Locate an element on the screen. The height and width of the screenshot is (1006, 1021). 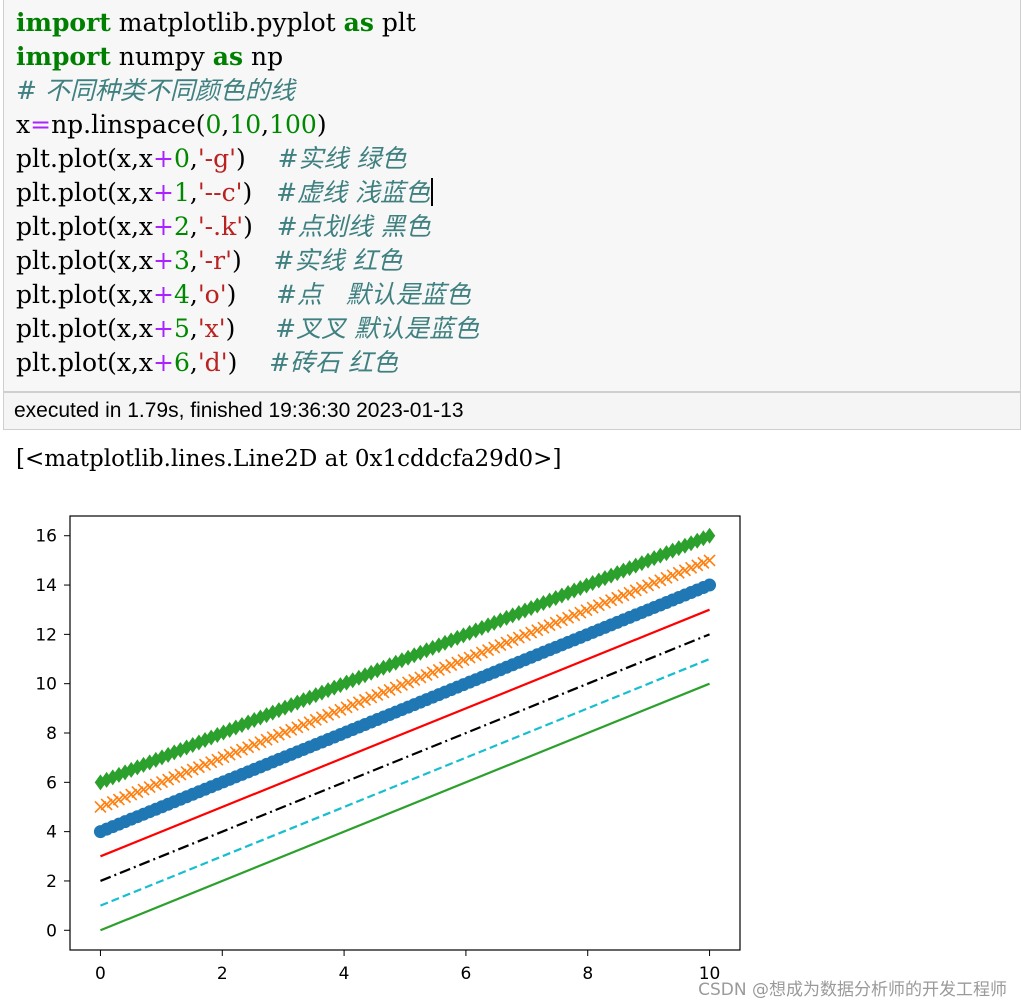
code-token: #虚线 浅蓝色 is located at coordinates (353, 192).